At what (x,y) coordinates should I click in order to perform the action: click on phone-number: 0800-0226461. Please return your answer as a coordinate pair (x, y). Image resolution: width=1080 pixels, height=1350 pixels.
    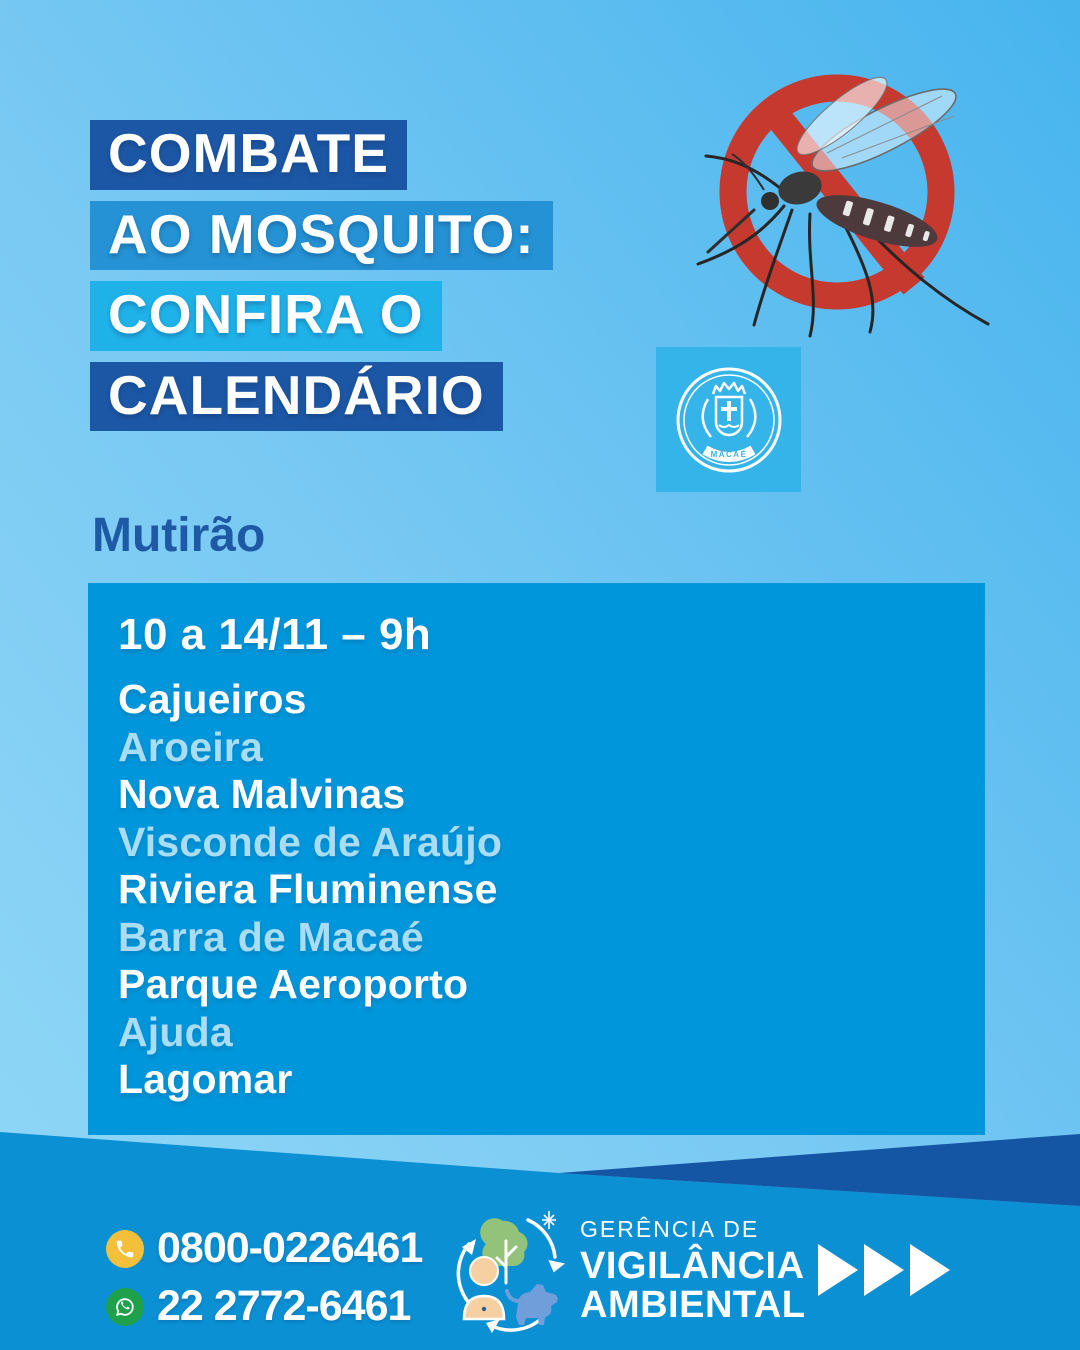
    Looking at the image, I should click on (290, 1248).